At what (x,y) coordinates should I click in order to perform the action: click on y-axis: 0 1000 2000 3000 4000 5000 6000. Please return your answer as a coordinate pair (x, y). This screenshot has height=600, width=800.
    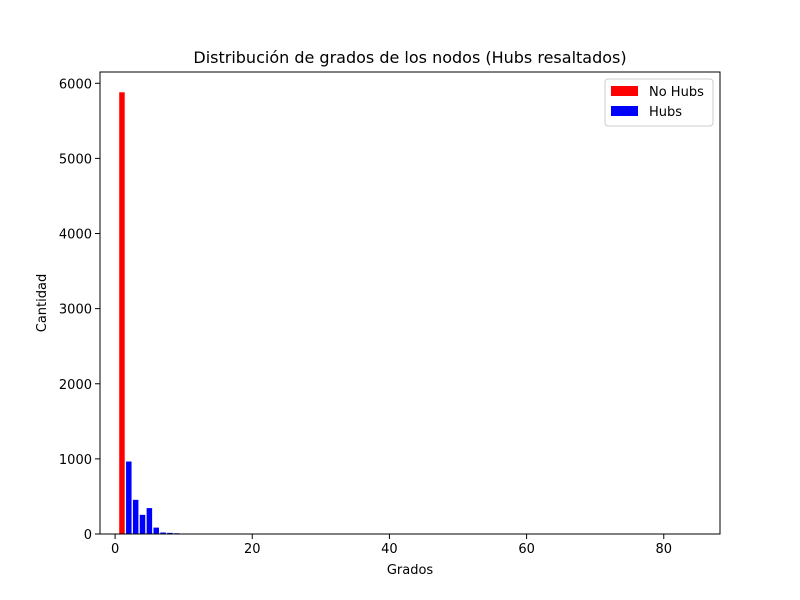
    Looking at the image, I should click on (79, 310).